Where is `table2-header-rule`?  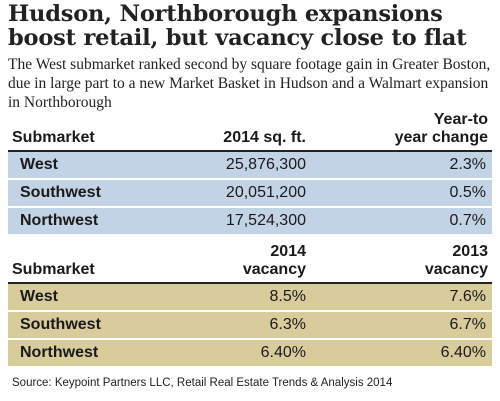
table2-header-rule is located at coordinates (250, 283).